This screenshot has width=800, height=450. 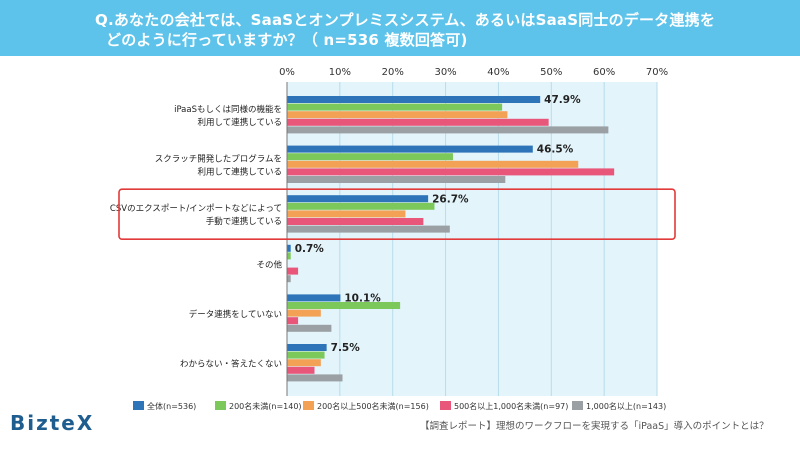 I want to click on highlight-box, so click(x=397, y=214).